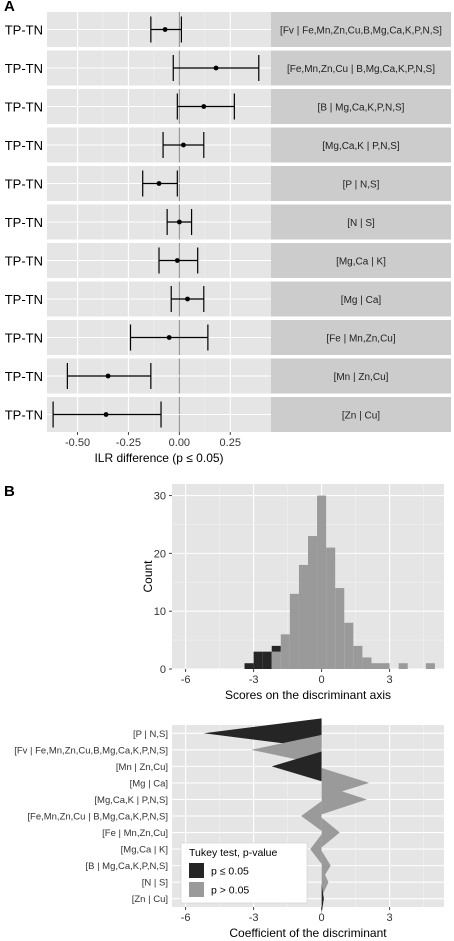  I want to click on y-tick-label: 0, so click(163, 670).